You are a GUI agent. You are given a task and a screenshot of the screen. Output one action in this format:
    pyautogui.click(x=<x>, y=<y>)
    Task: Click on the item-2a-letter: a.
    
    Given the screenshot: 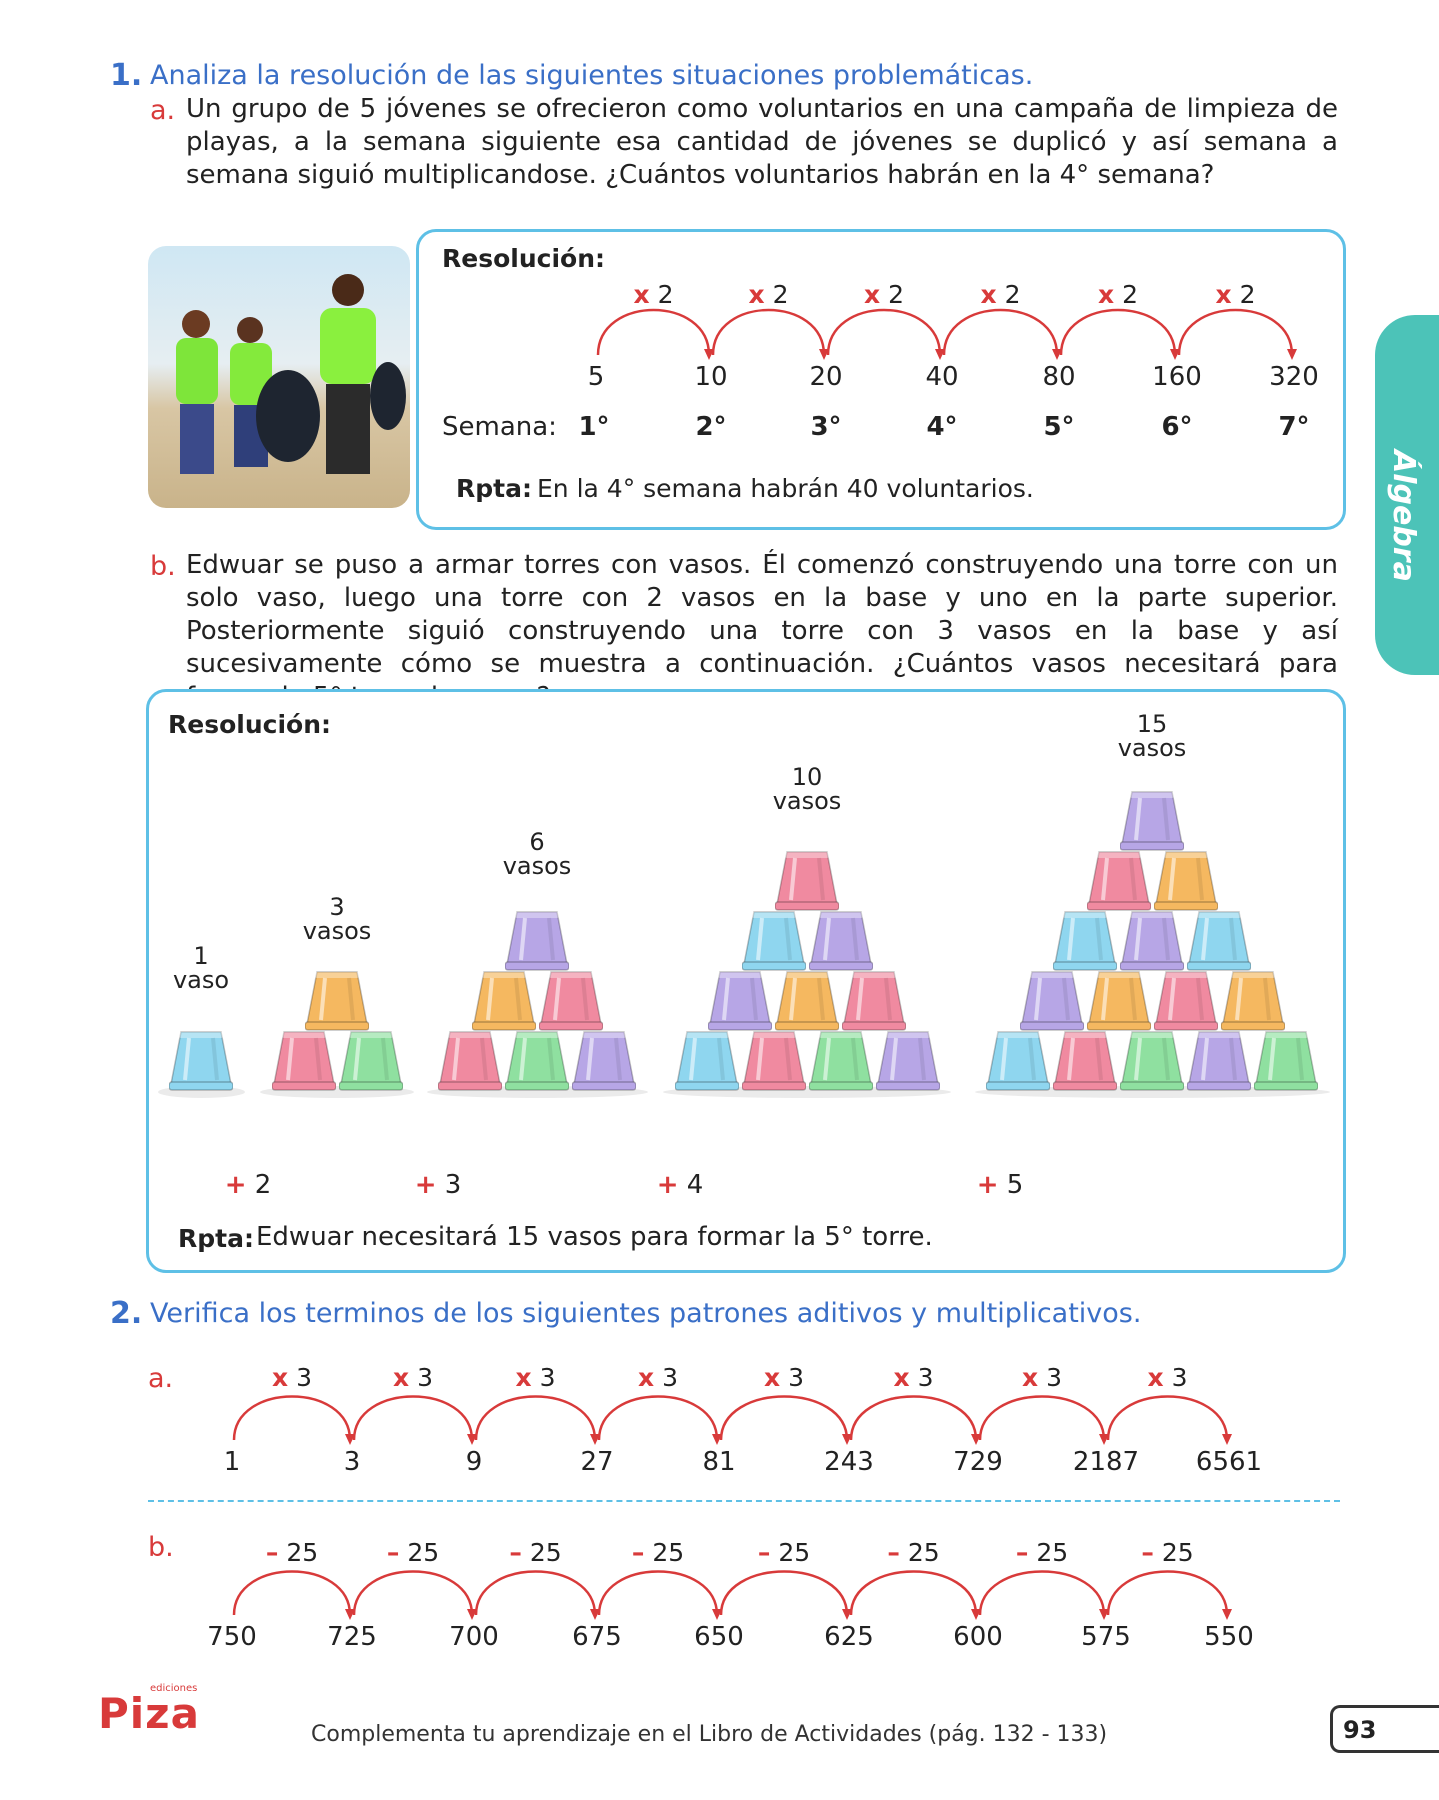 What is the action you would take?
    pyautogui.click(x=161, y=1378)
    